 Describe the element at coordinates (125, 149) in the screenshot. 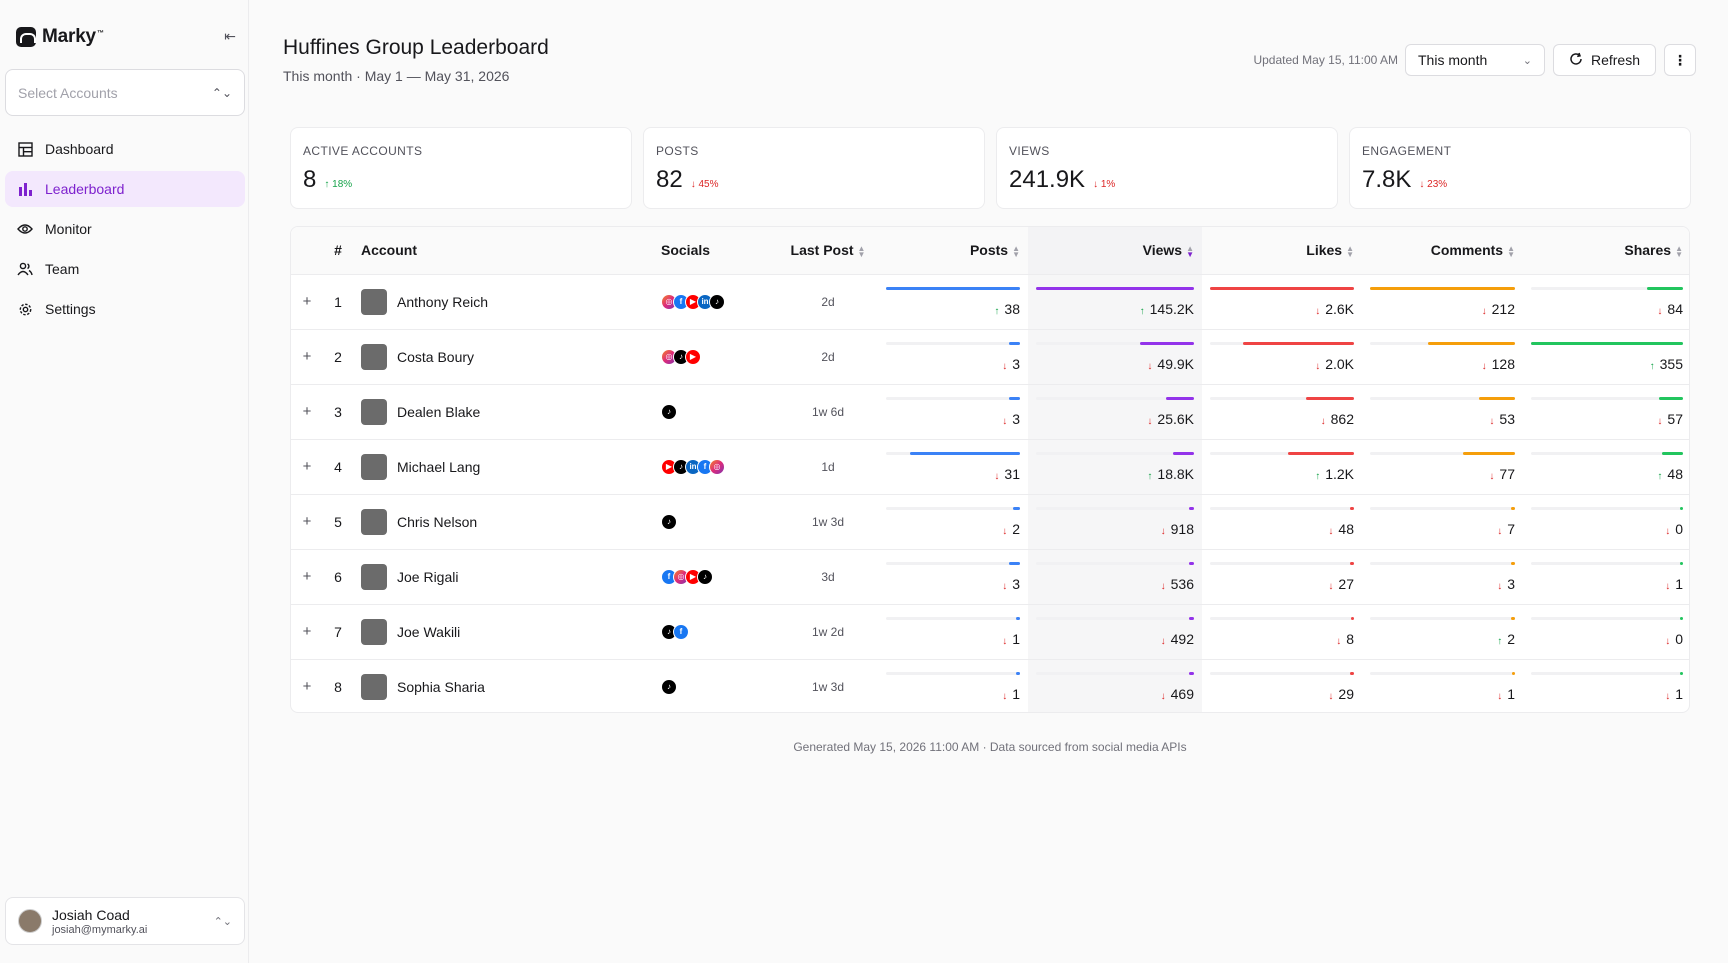

I see `sidebar-item-dashboard: Dashboard` at that location.